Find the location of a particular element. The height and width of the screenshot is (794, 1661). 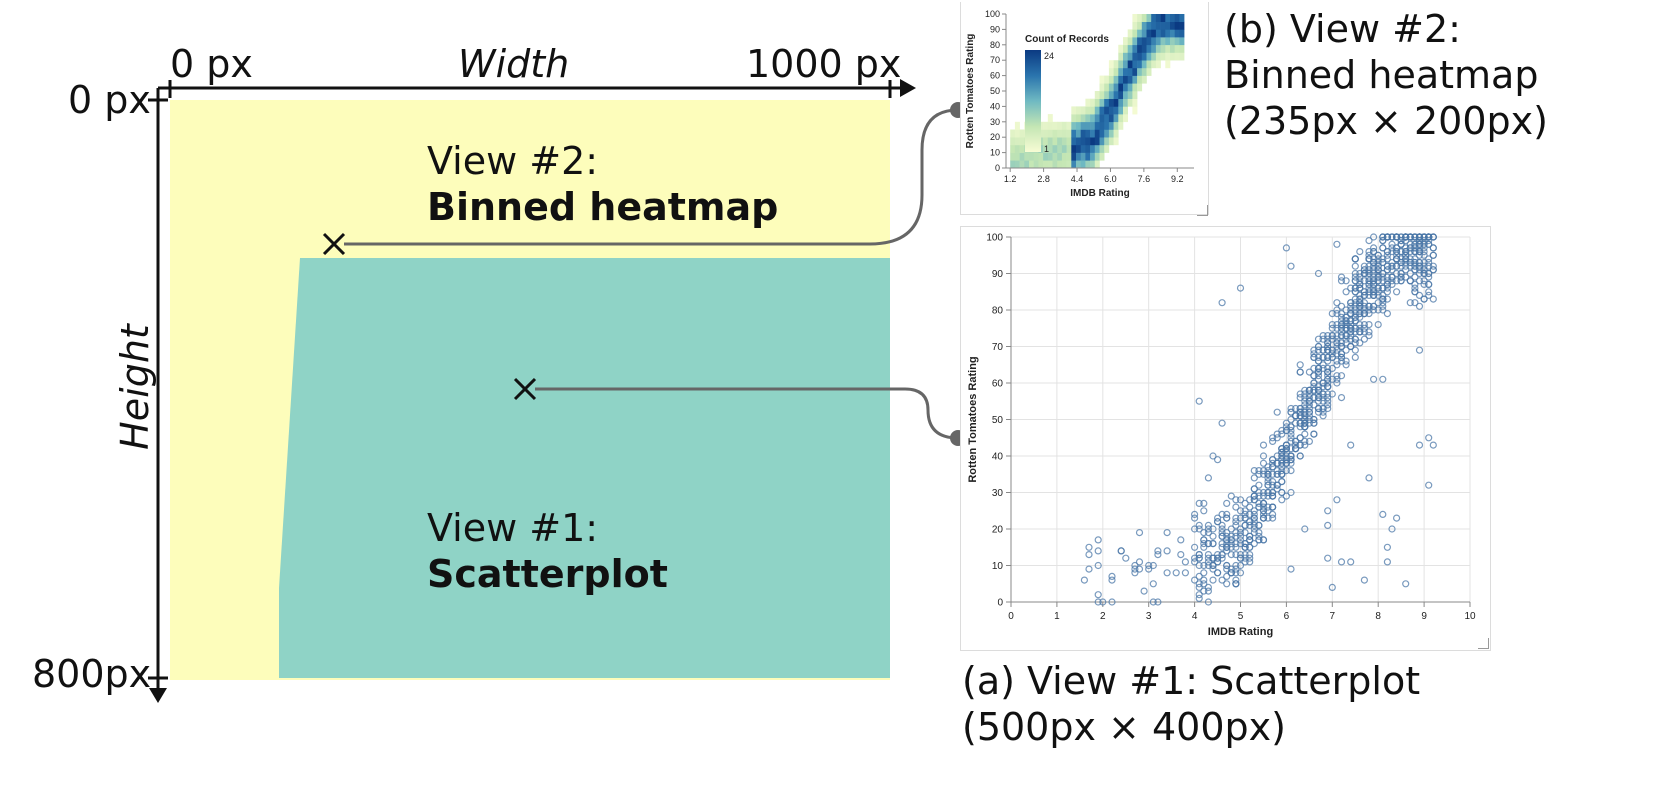

scatter-resize-handle-icon is located at coordinates (1483, 643).